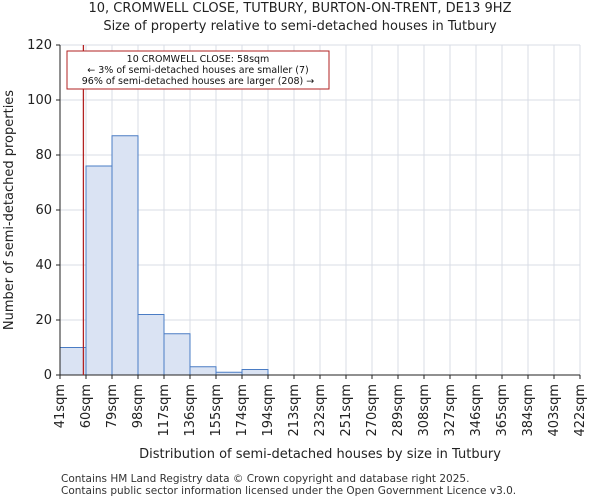 The height and width of the screenshot is (500, 600). What do you see at coordinates (39, 100) in the screenshot?
I see `y-tick-label: 100` at bounding box center [39, 100].